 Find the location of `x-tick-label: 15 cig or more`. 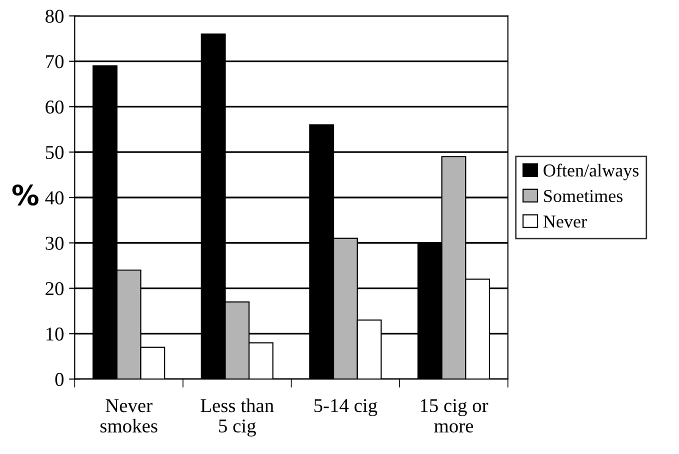

x-tick-label: 15 cig or more is located at coordinates (454, 416).